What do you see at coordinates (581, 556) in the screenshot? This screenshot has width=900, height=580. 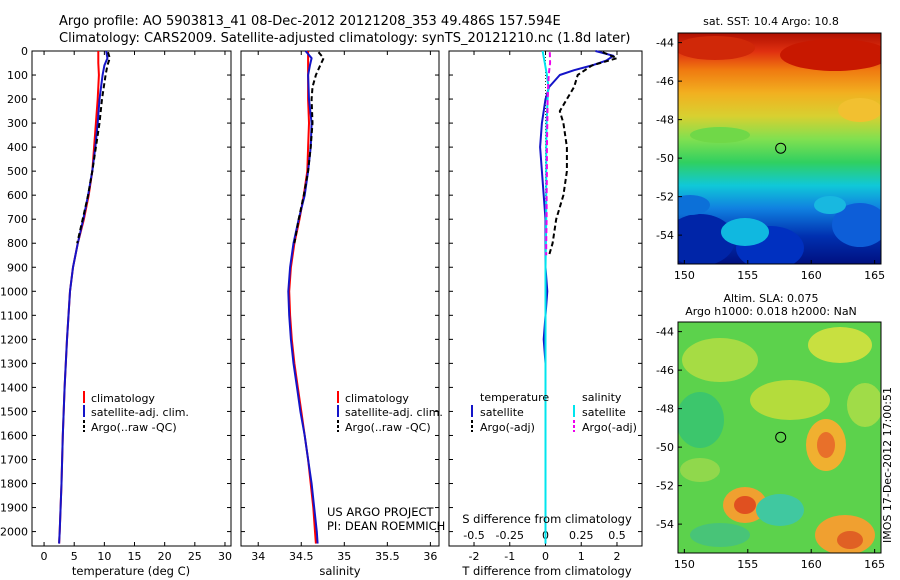 I see `x-tick-label: 1` at bounding box center [581, 556].